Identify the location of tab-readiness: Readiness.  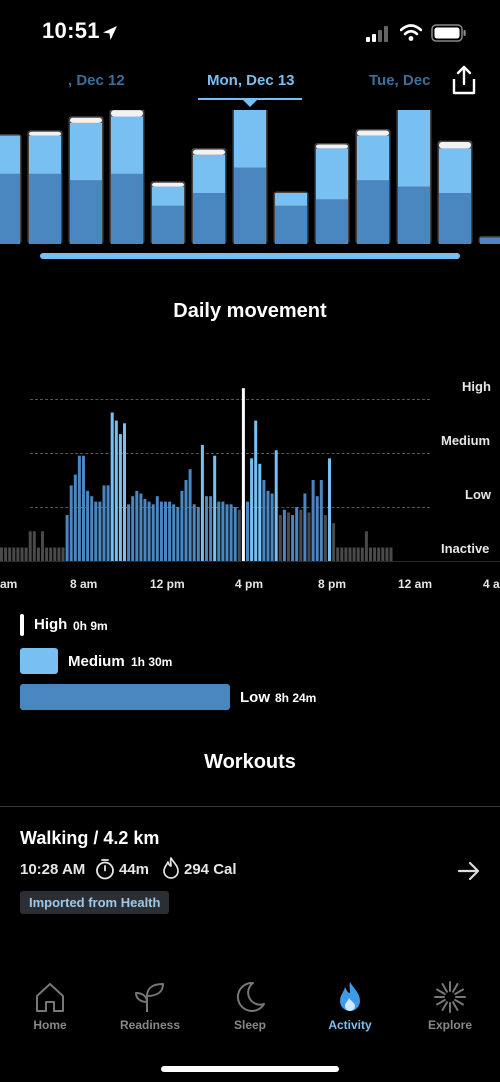
(150, 1006).